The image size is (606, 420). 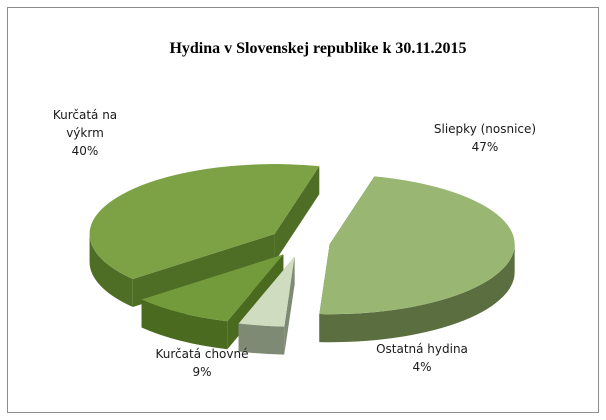 I want to click on slice-label-value: 40%, so click(x=85, y=151).